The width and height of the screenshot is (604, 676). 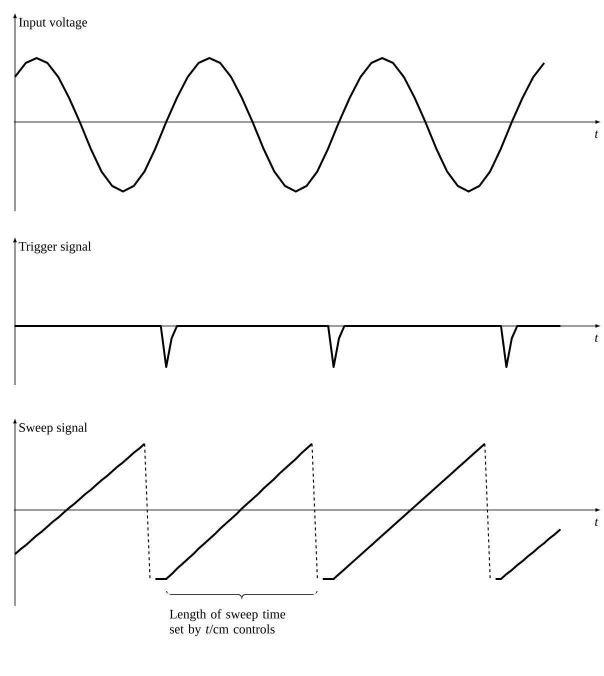 I want to click on text: Length of sweep time set by t/cm controls, so click(x=228, y=622).